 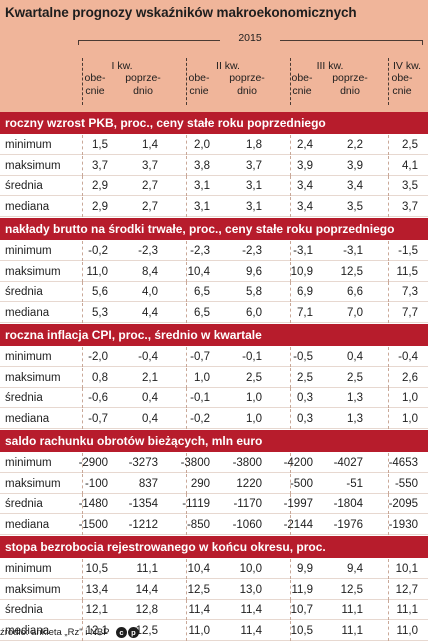 I want to click on table-cell: -2144, so click(x=298, y=524).